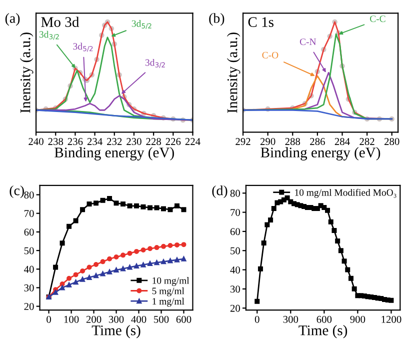 The image size is (419, 346). I want to click on legend-label: 10 mg/ml Modified MoO₃, so click(345, 193).